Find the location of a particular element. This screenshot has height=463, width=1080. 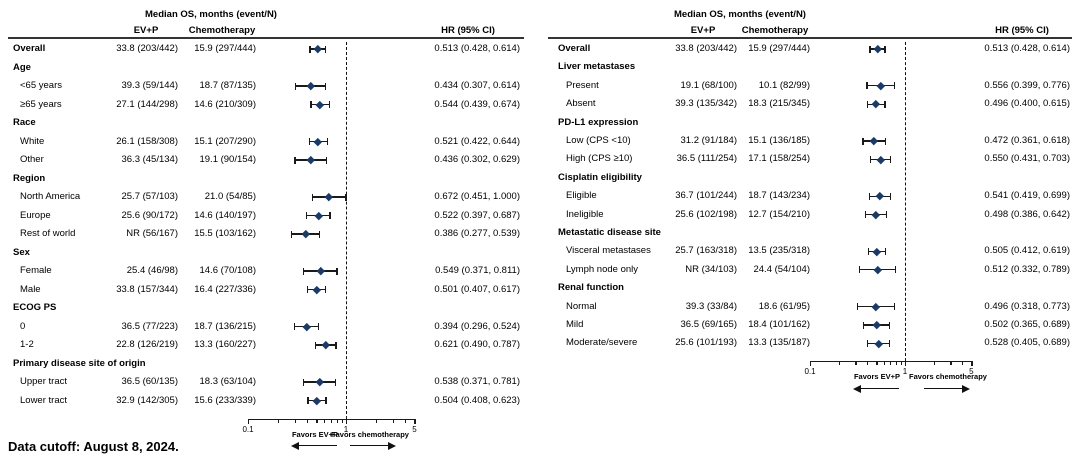

chemo-value: 15.6 (233/339) is located at coordinates (225, 400).